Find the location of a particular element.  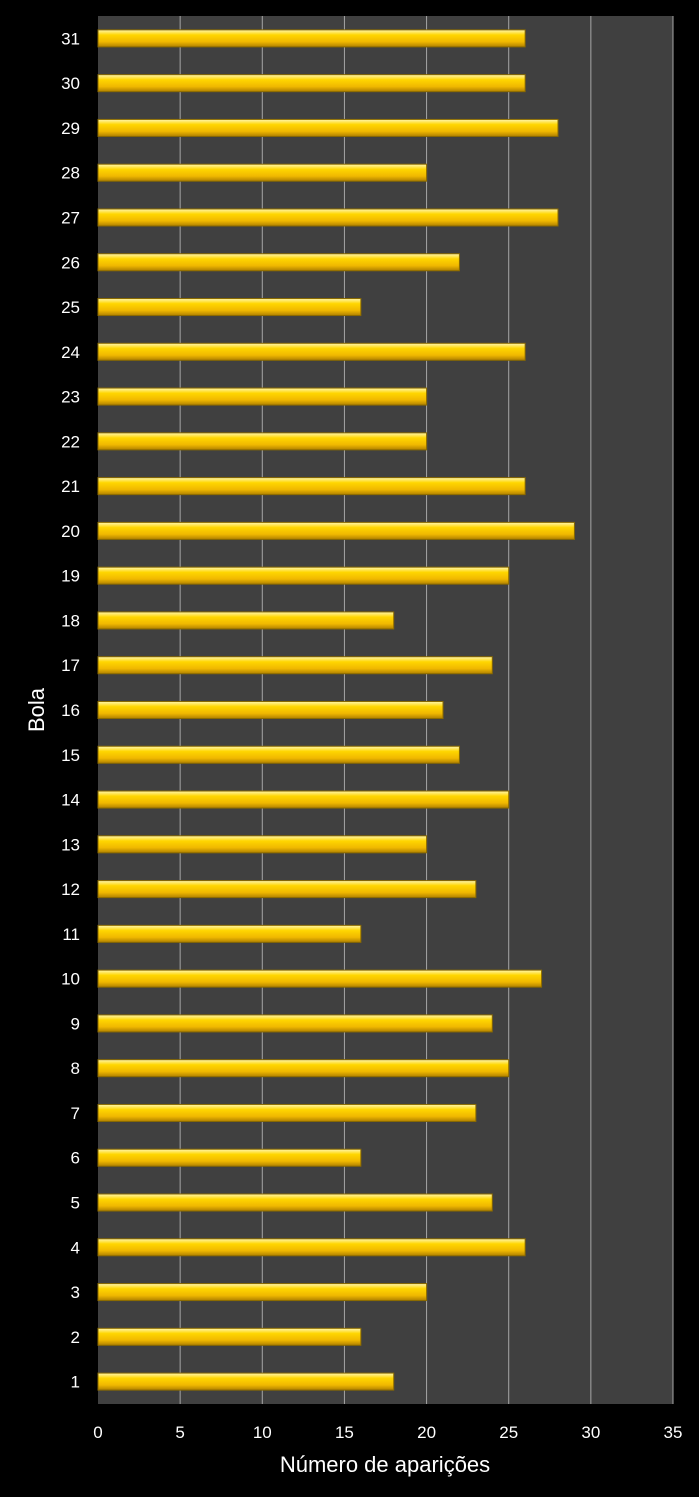

x-tick-label-35: 35 is located at coordinates (673, 1432).